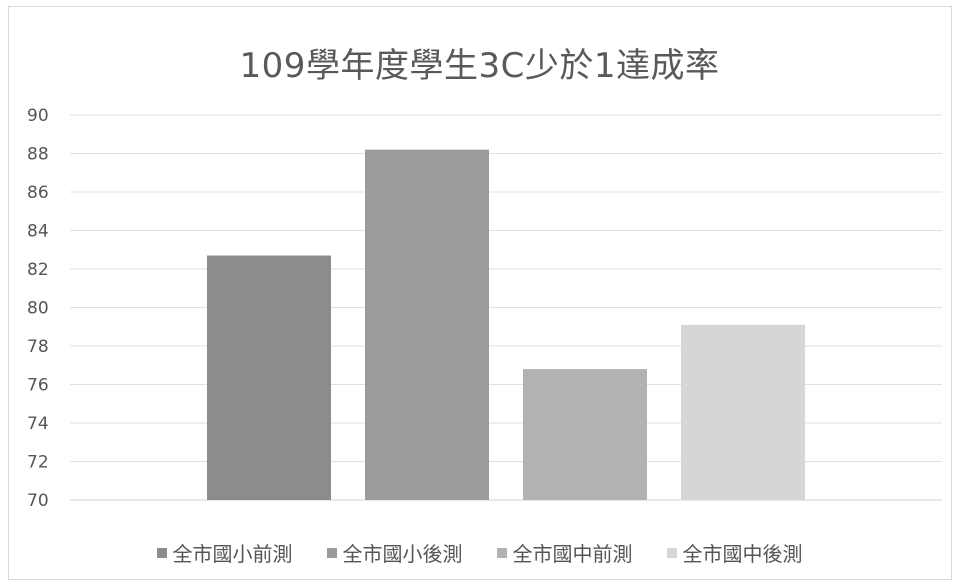 The height and width of the screenshot is (587, 959). What do you see at coordinates (479, 552) in the screenshot?
I see `legend: 全市國小前測 全市國小後測 全市國中前測 全市國中後測` at bounding box center [479, 552].